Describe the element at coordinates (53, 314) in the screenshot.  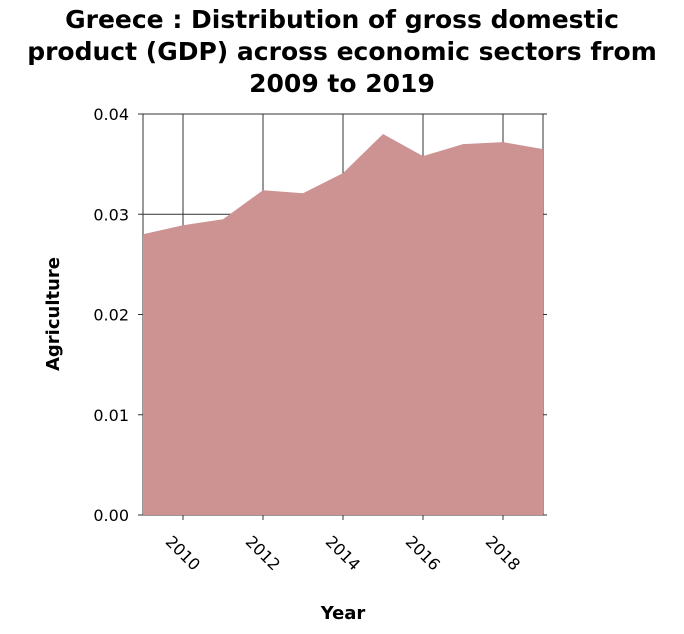
I see `y-axis-title: Agriculture` at that location.